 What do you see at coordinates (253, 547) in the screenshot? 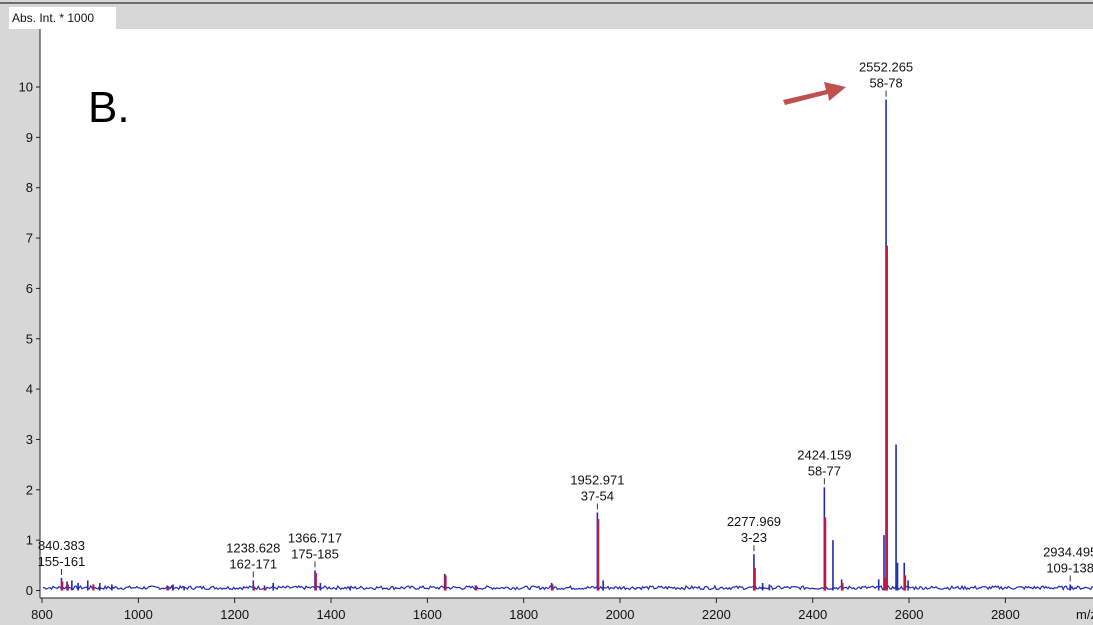
I see `peak-mass-label: 1238.628` at bounding box center [253, 547].